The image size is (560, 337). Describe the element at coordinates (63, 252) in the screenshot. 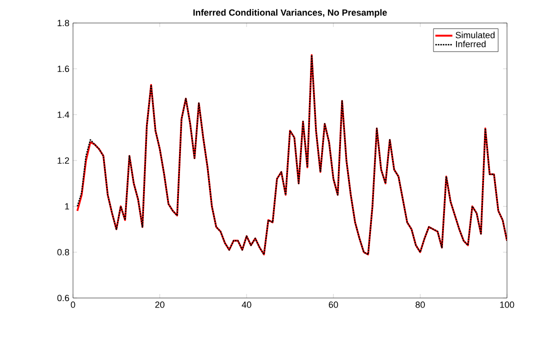

I see `y-tick-label: 0.8` at that location.